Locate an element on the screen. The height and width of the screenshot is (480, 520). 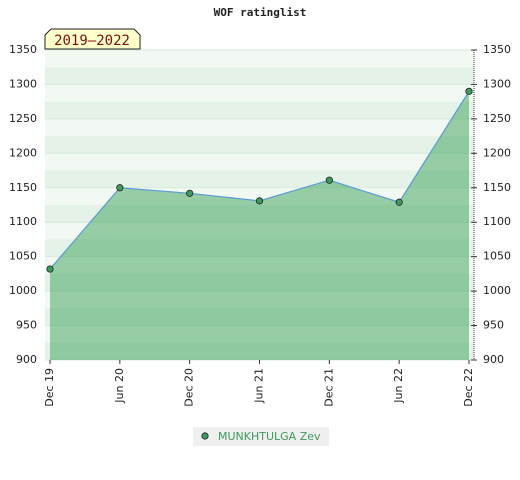
y2-tick-label: 1050 is located at coordinates (497, 256).